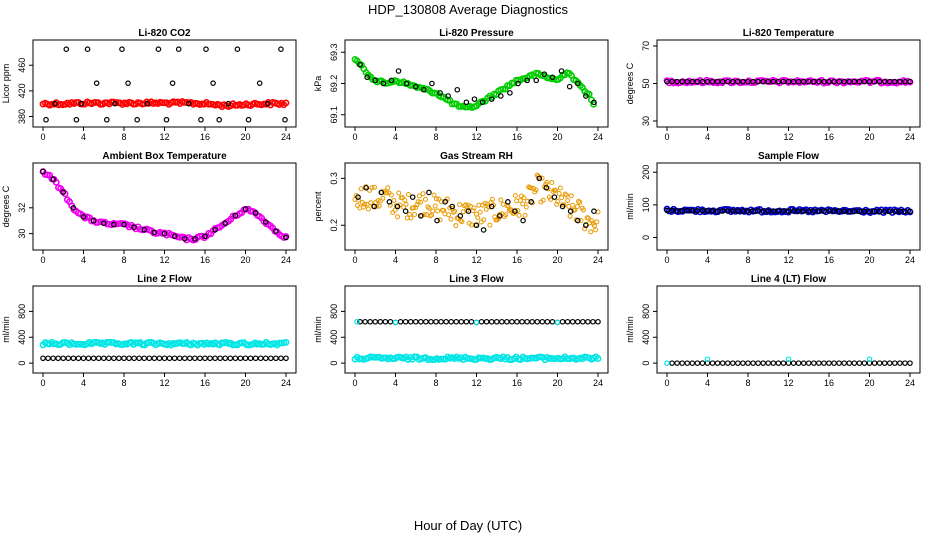 This screenshot has width=936, height=540. I want to click on y-tick-label: 50, so click(646, 83).